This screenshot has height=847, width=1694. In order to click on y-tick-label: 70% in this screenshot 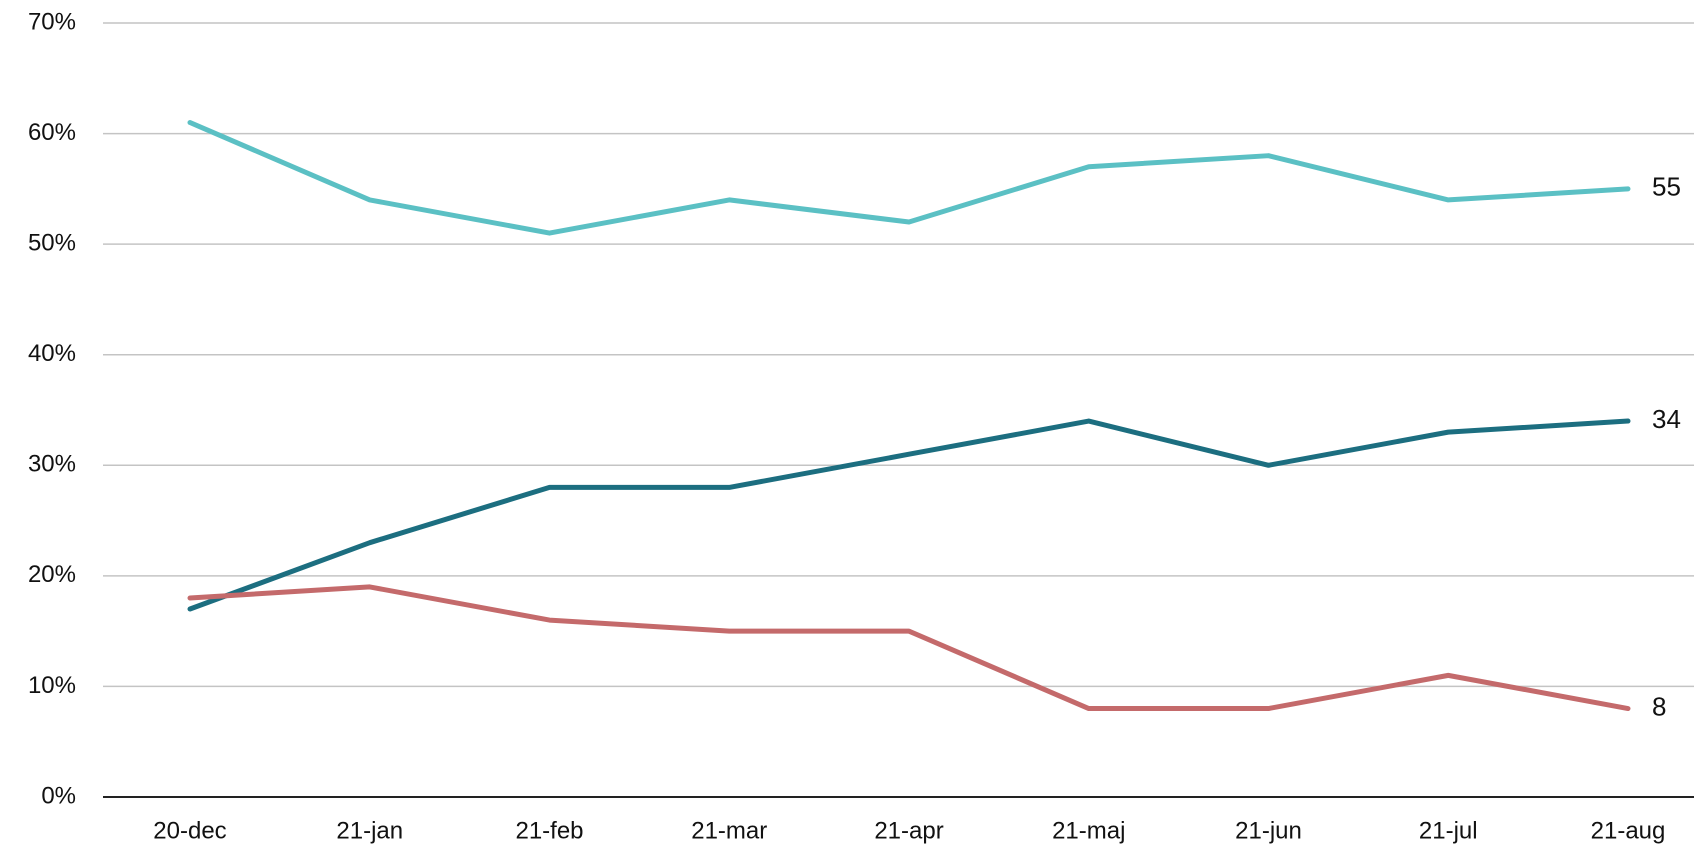, I will do `click(52, 21)`.